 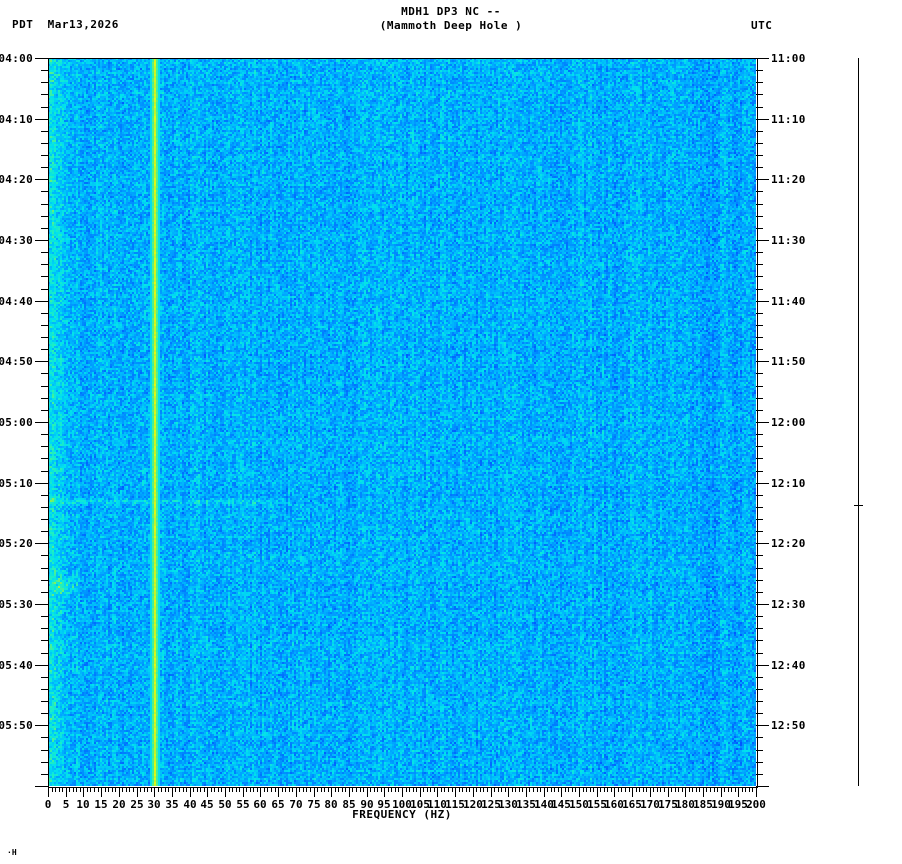 I want to click on timezone-right-label: UTC, so click(x=762, y=25).